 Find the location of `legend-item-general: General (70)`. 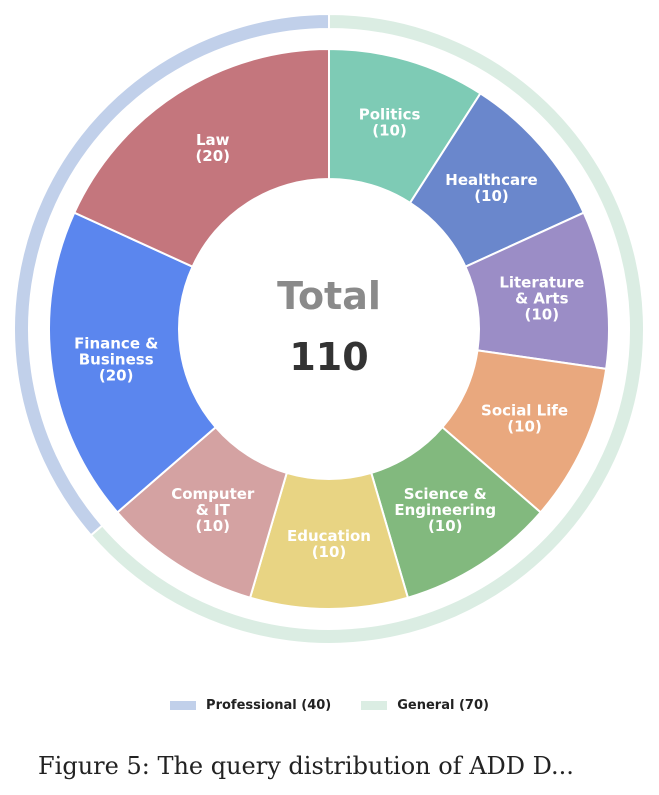

legend-item-general: General (70) is located at coordinates (425, 705).